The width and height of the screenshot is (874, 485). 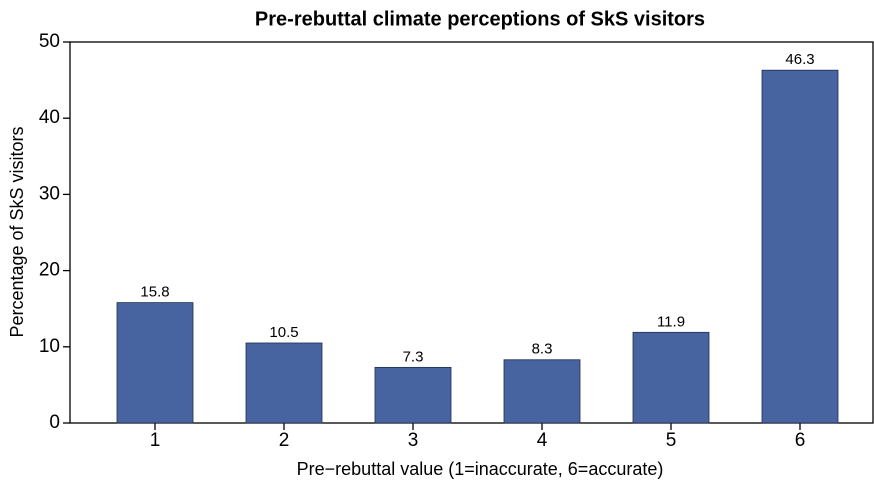 What do you see at coordinates (49, 41) in the screenshot?
I see `y-tick-label: 50` at bounding box center [49, 41].